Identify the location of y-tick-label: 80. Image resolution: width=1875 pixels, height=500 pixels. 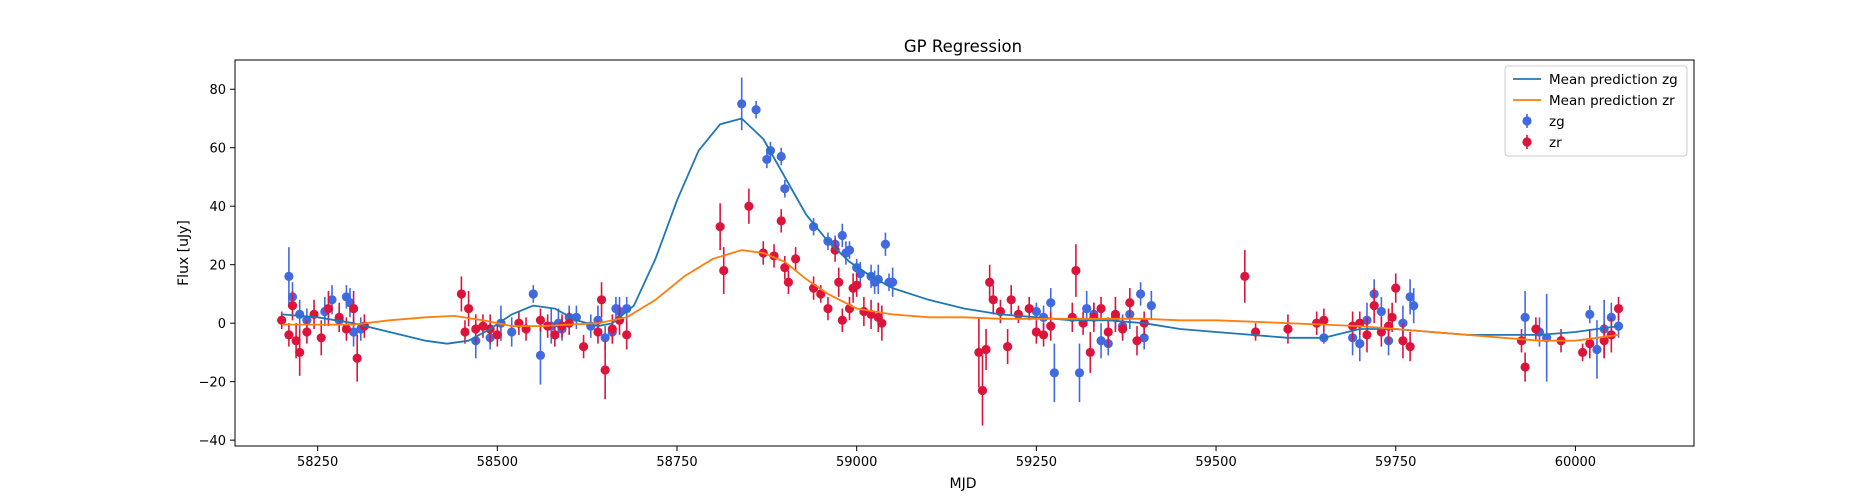
(217, 90).